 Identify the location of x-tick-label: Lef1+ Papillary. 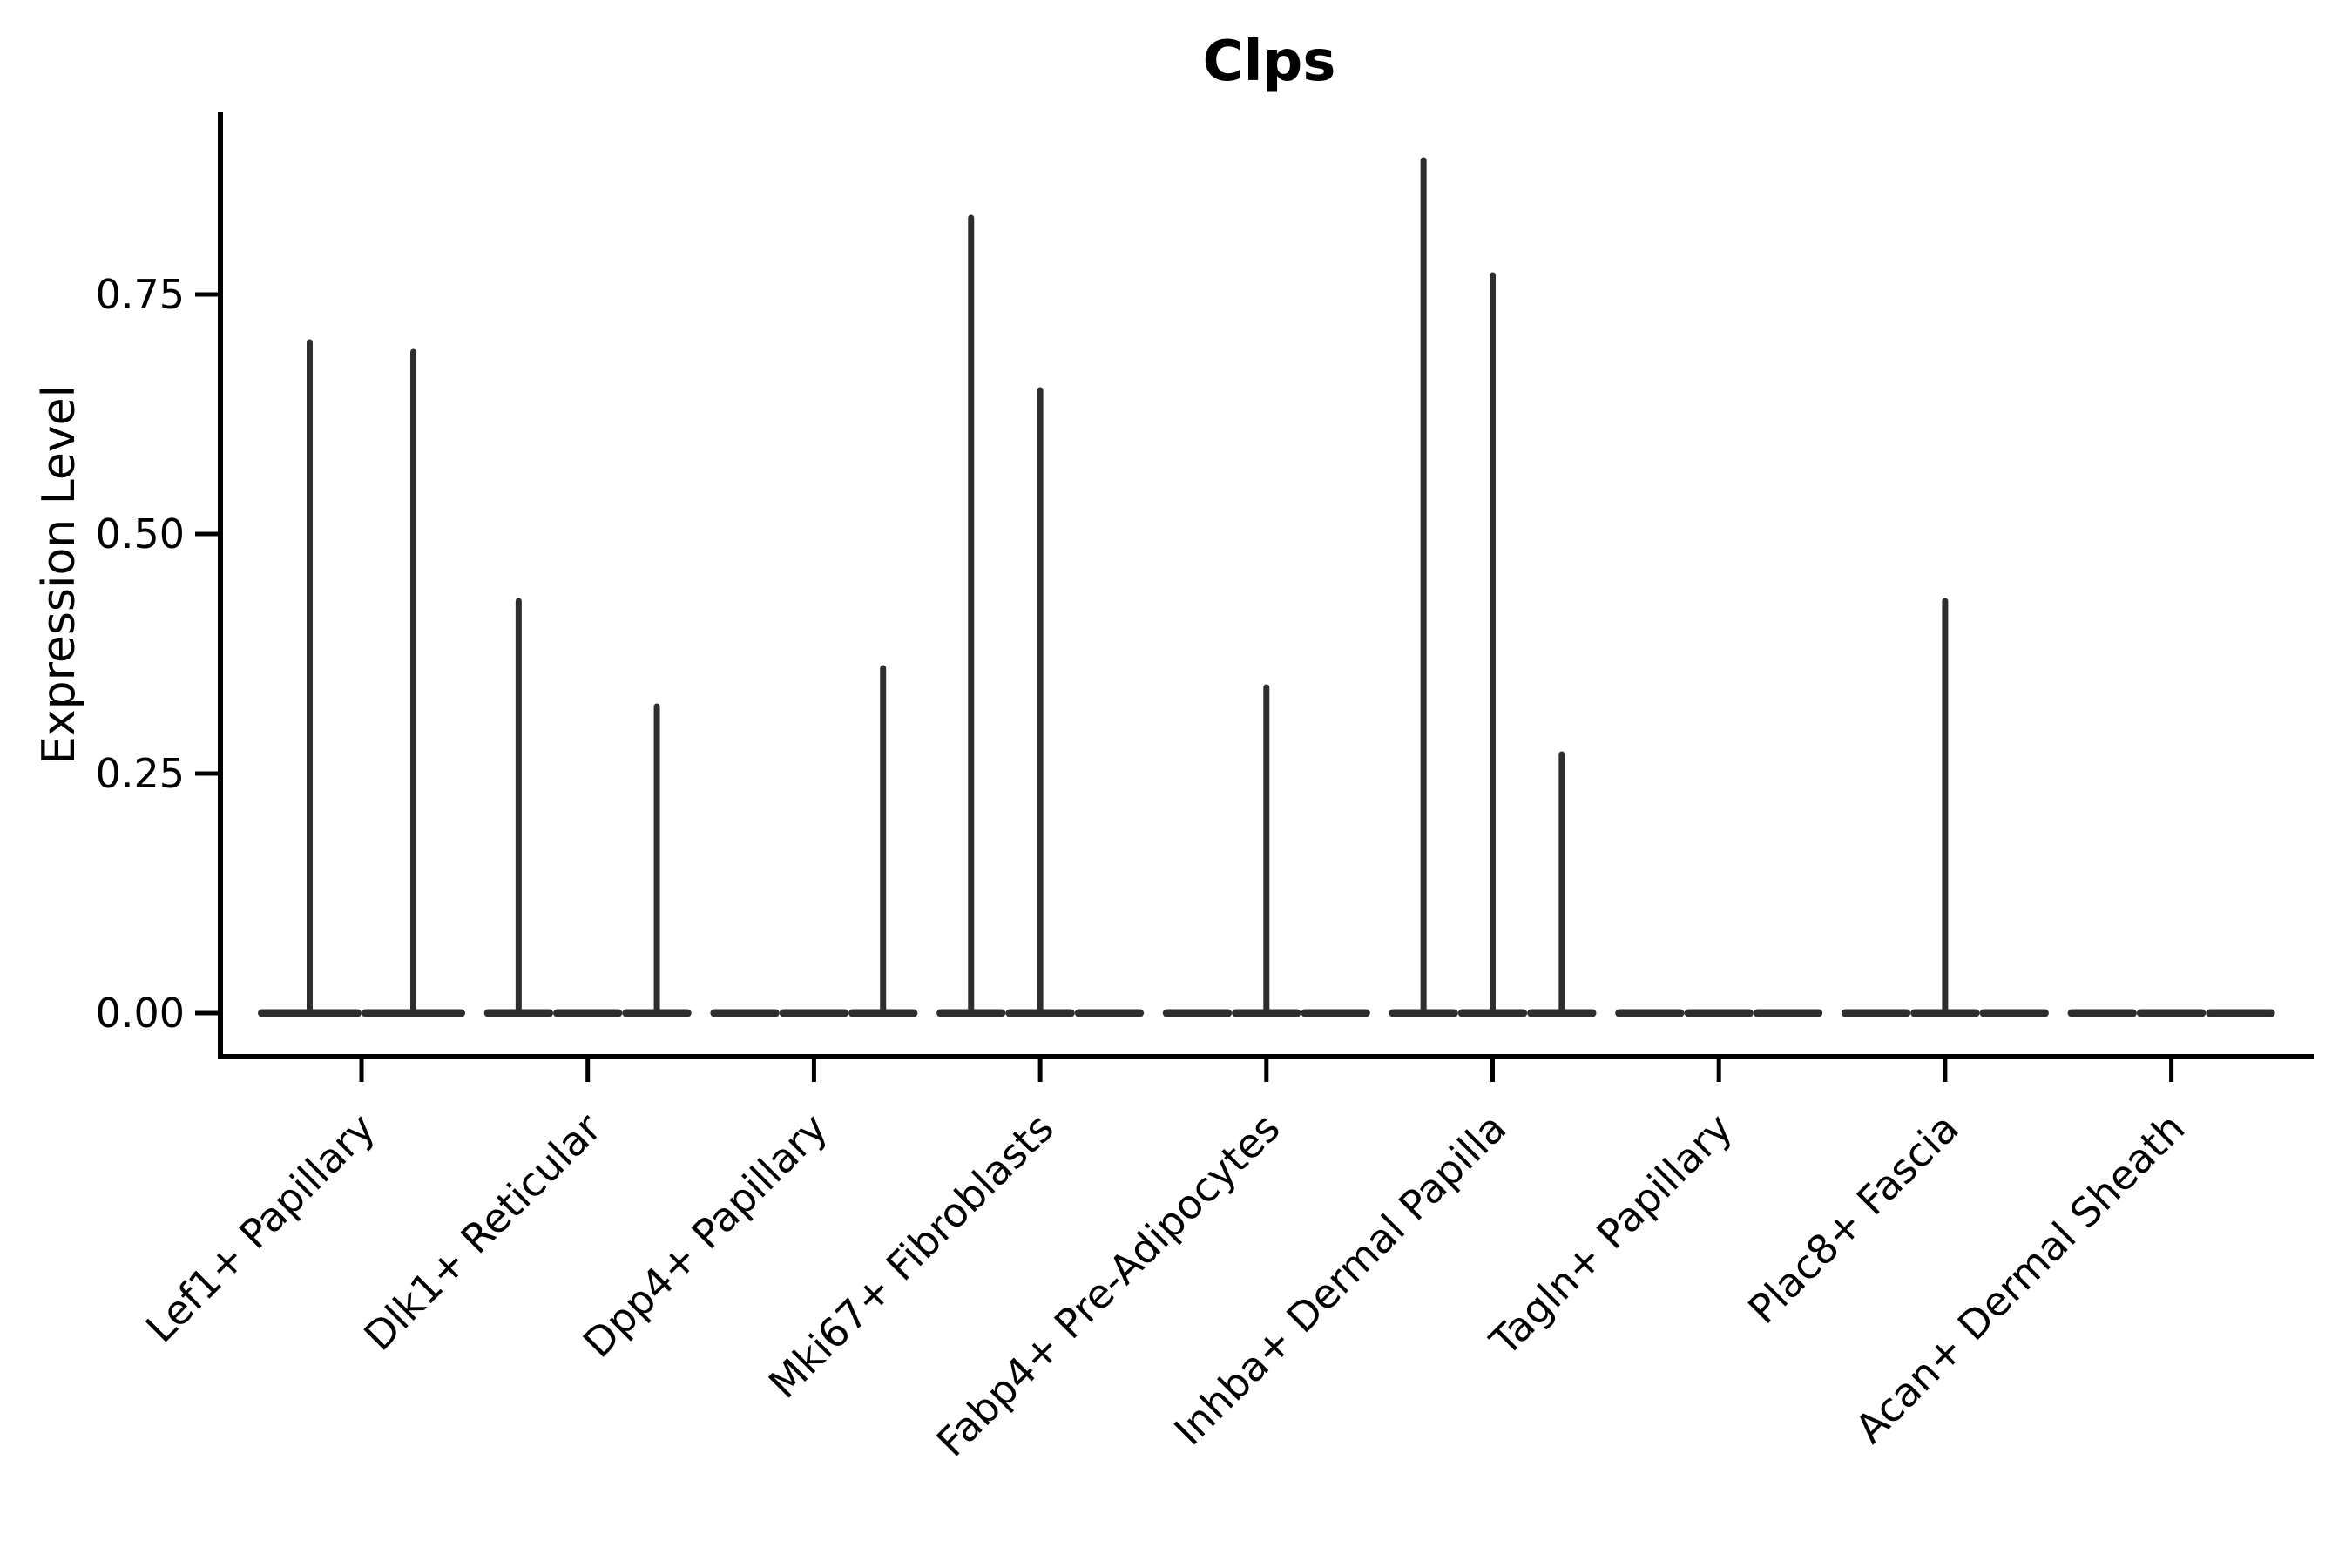
(260, 1228).